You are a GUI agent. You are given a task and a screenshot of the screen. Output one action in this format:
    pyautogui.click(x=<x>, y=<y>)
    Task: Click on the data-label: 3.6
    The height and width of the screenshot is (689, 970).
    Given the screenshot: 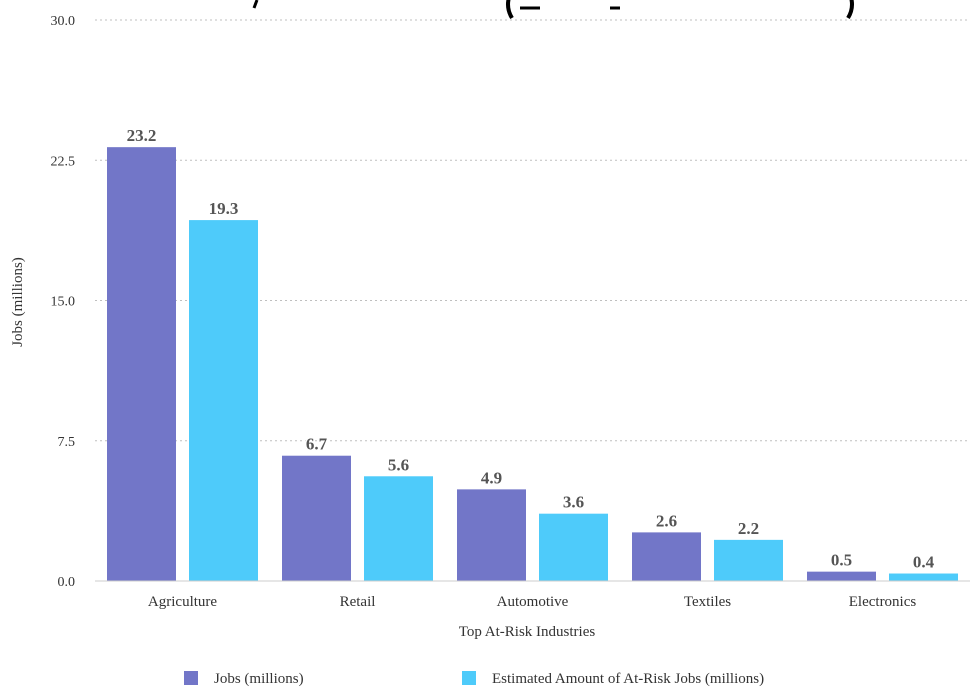 What is the action you would take?
    pyautogui.click(x=573, y=502)
    